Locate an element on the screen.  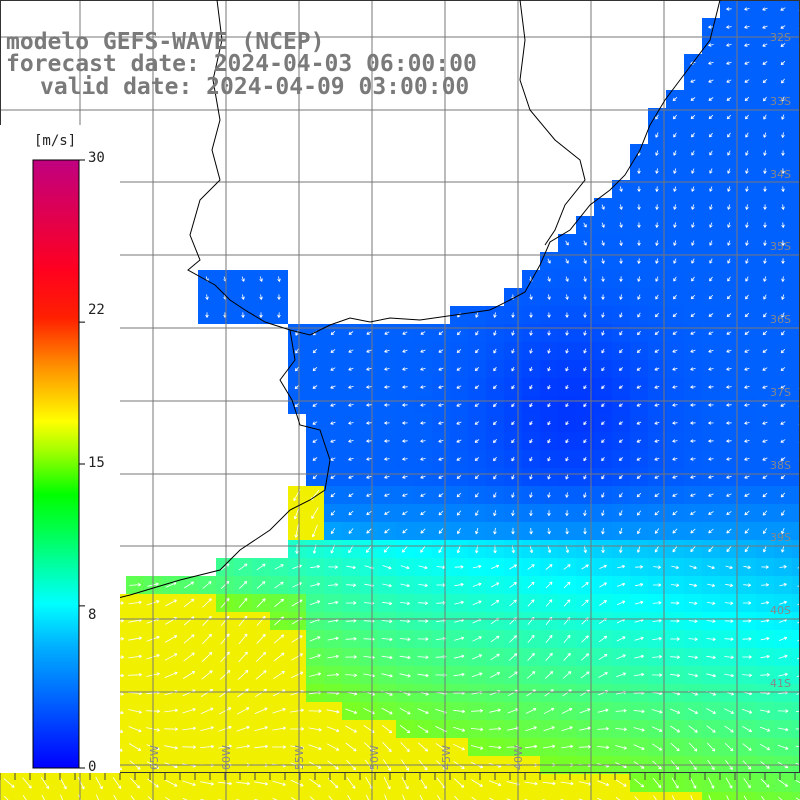
lat-label: 38S is located at coordinates (780, 465).